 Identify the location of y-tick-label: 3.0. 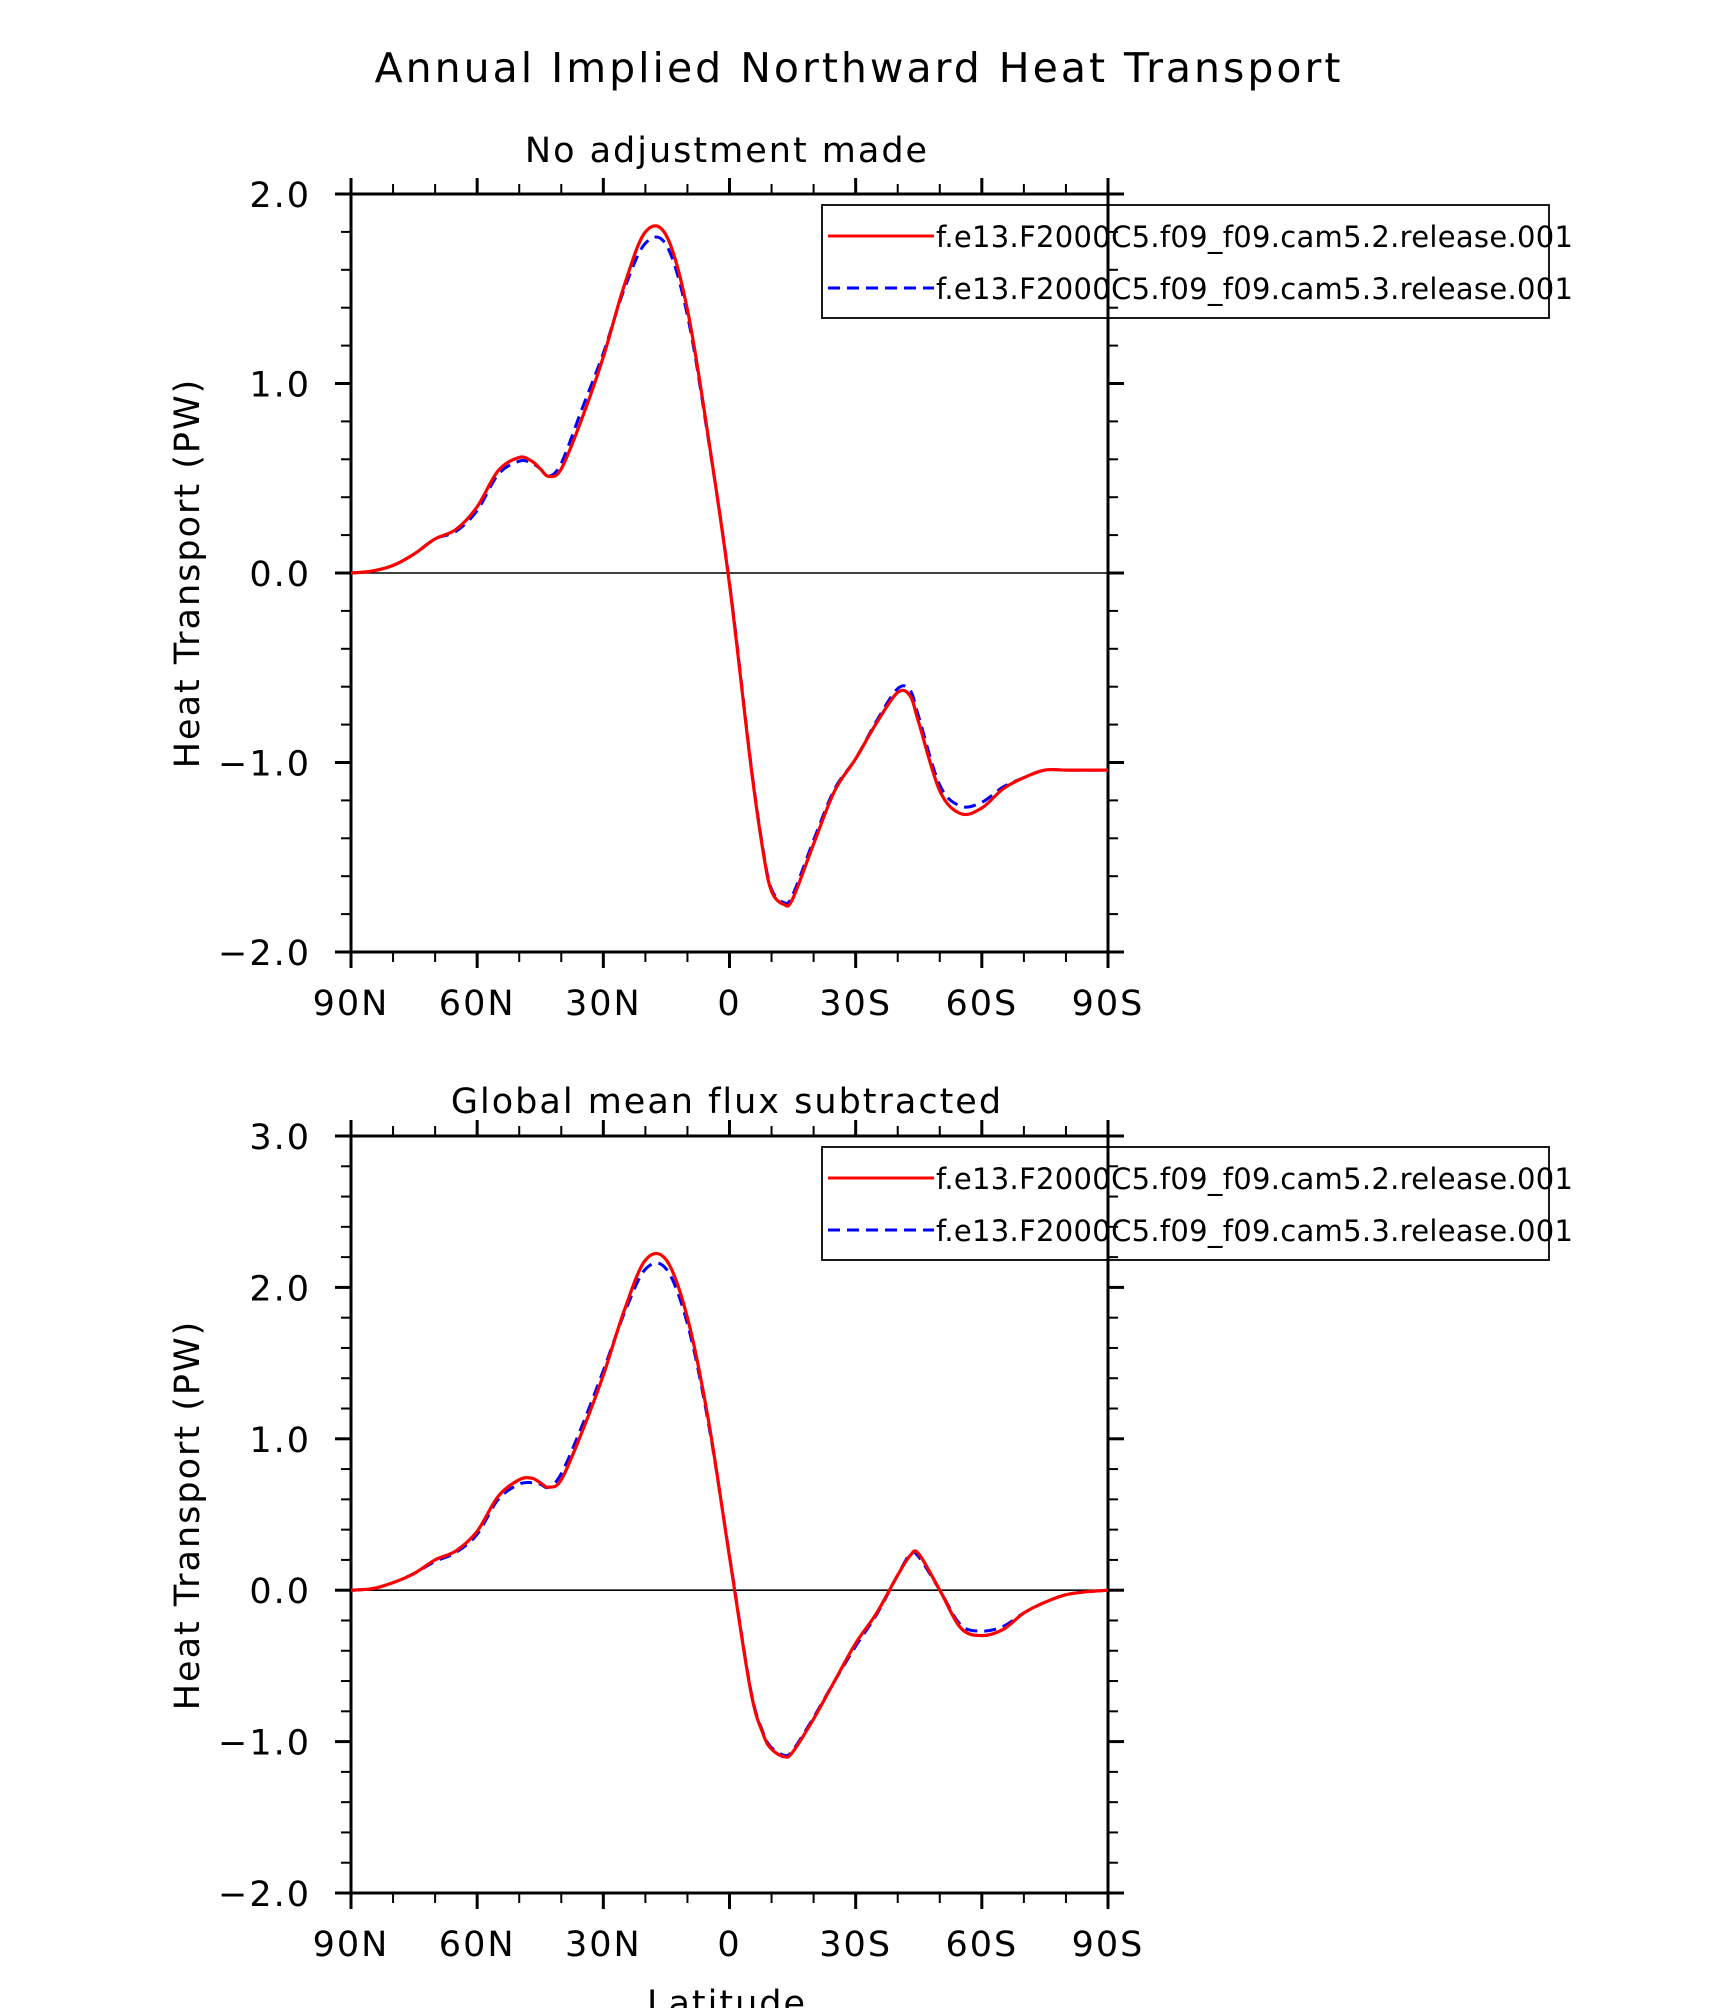
(280, 1138).